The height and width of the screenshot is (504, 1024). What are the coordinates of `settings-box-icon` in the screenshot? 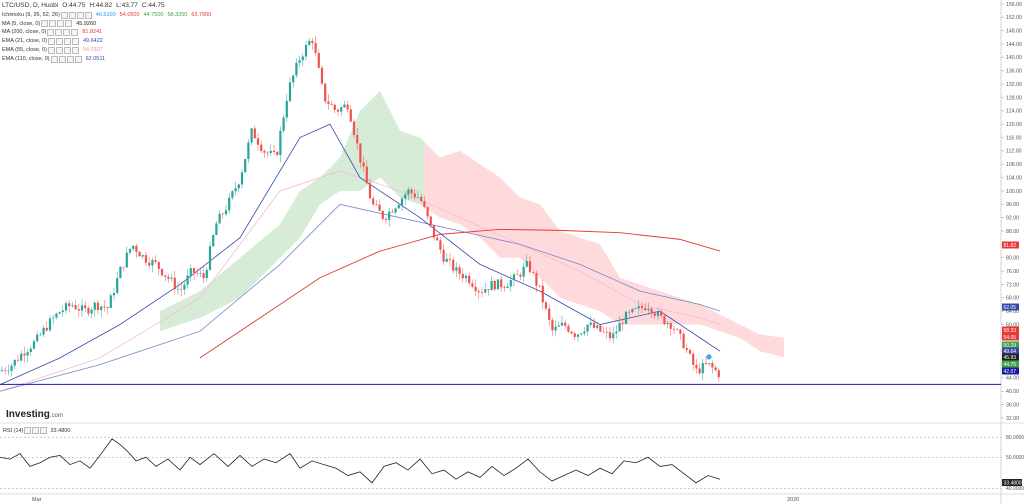 It's located at (28, 430).